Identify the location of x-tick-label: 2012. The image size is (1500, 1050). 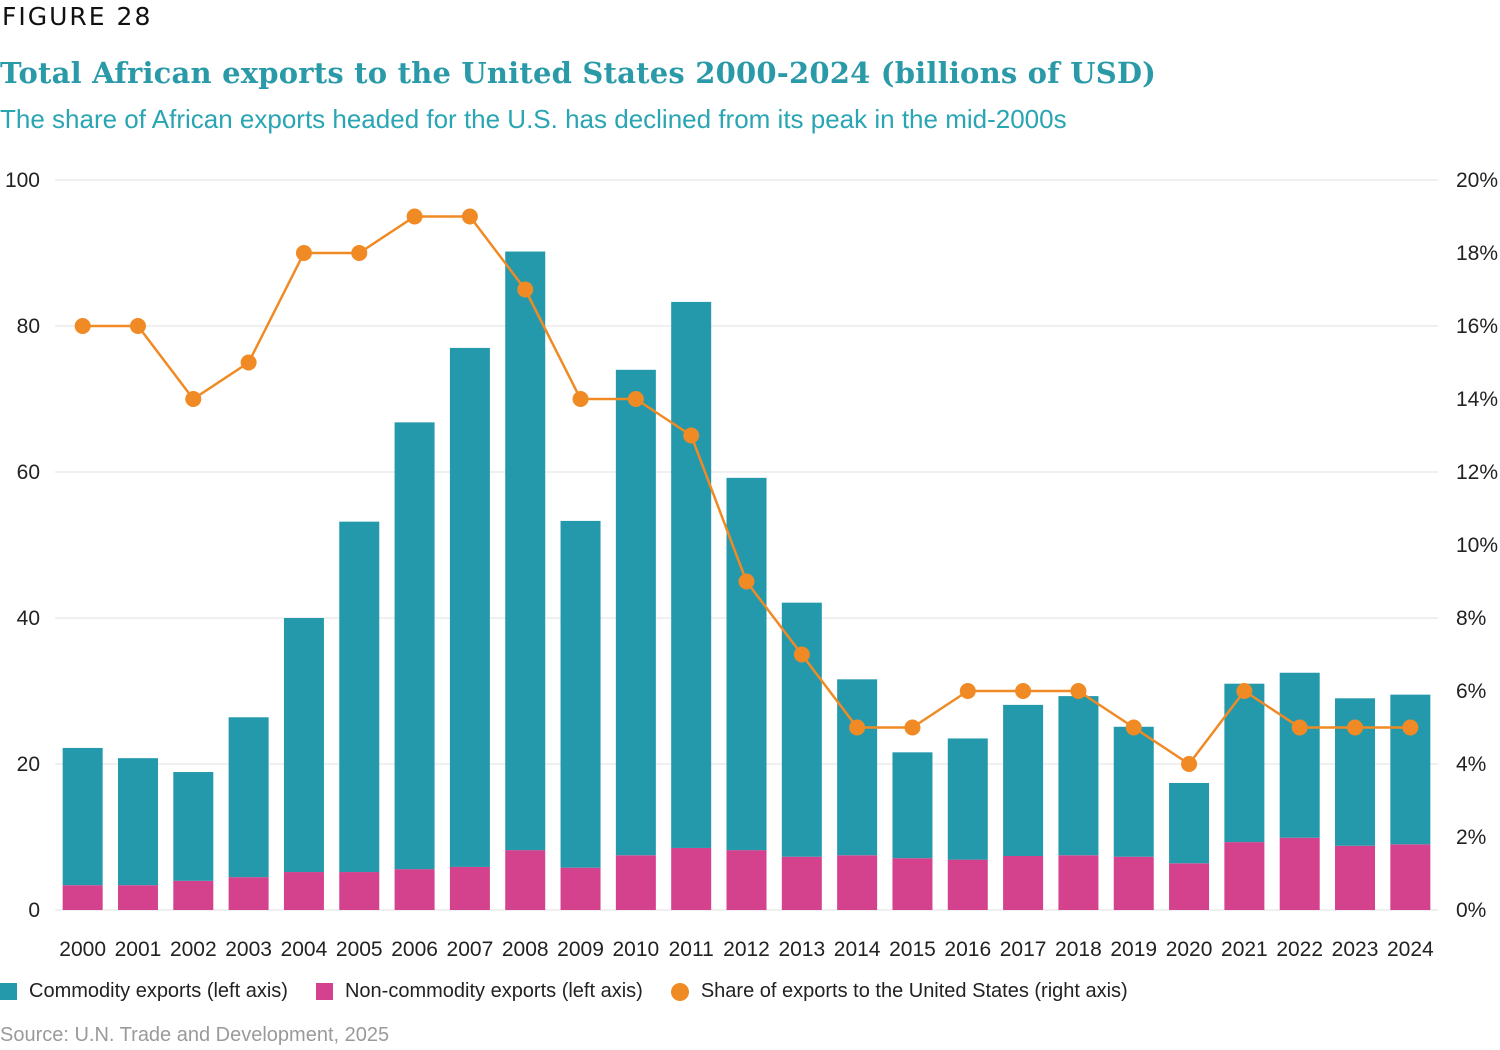
(746, 949).